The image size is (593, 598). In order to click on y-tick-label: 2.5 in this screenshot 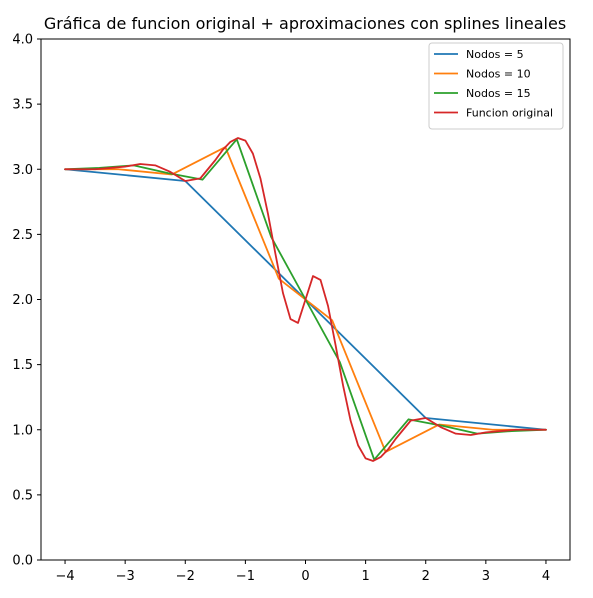, I will do `click(22, 235)`.